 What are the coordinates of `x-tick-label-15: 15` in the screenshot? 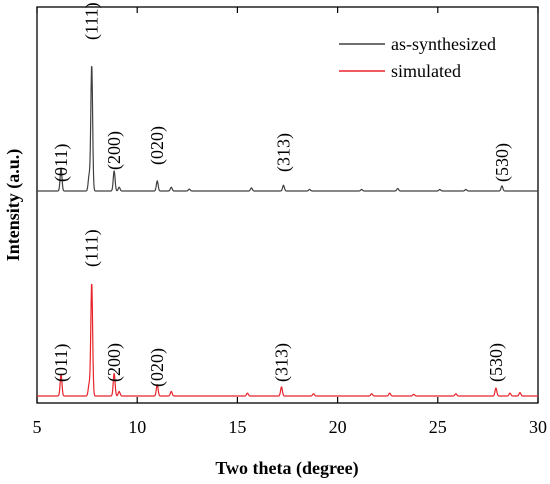 It's located at (237, 427).